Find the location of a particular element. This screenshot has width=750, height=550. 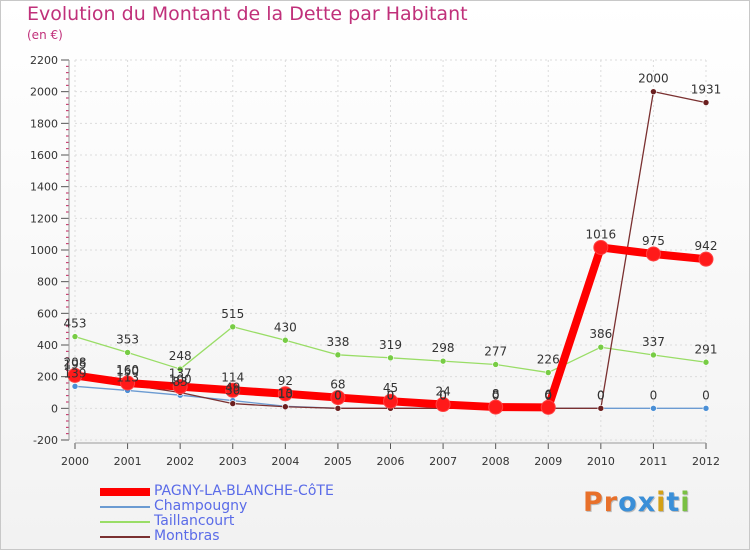

data-label-3: 100 is located at coordinates (180, 380).